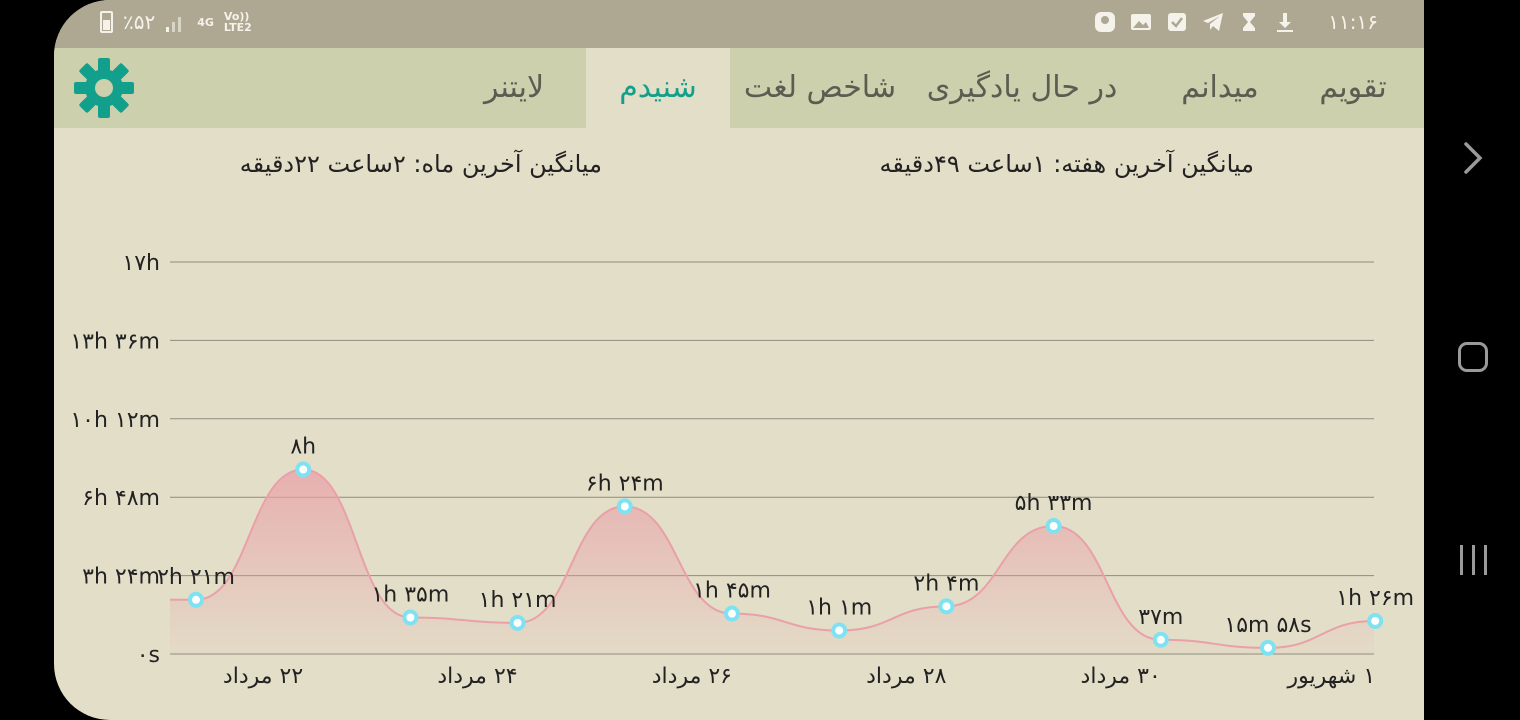 This screenshot has height=720, width=1520. I want to click on data-label: ۱۵m ۵۸s, so click(1267, 625).